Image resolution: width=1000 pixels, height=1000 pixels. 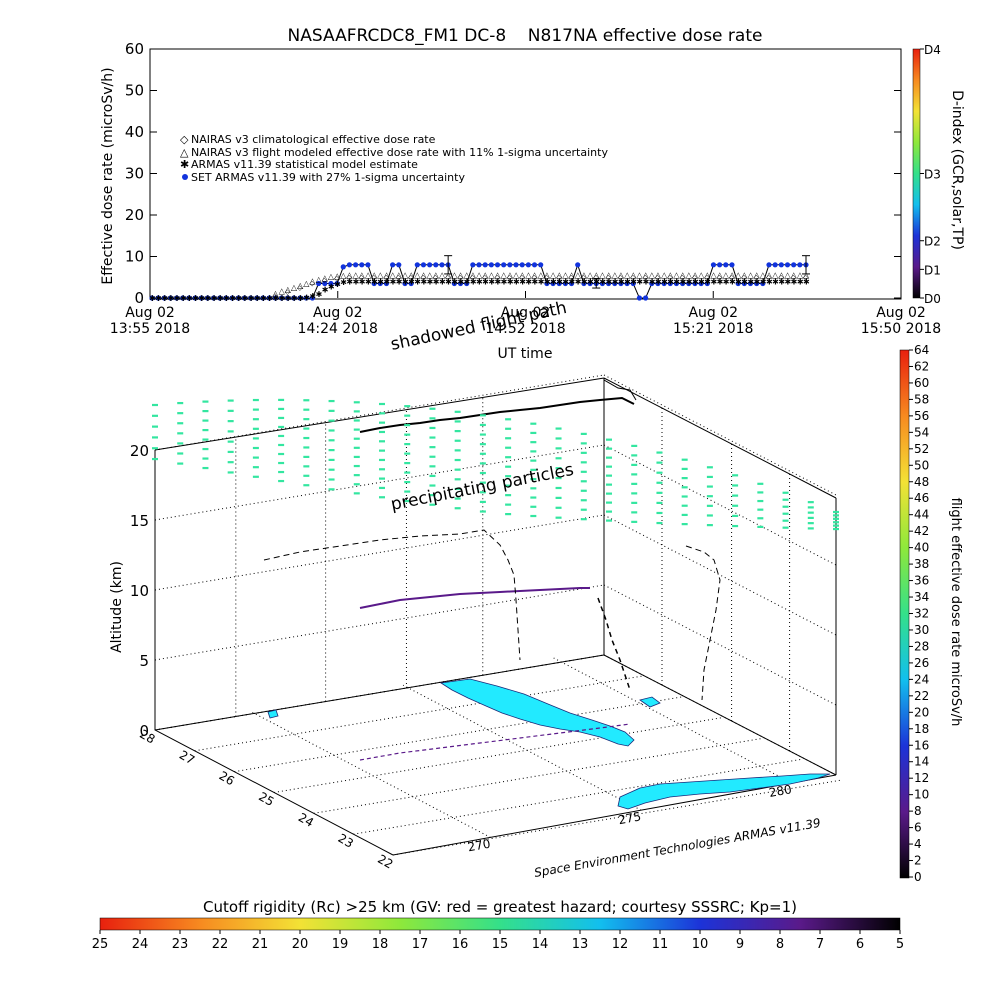 What do you see at coordinates (525, 354) in the screenshot?
I see `x-axis-label: UT time` at bounding box center [525, 354].